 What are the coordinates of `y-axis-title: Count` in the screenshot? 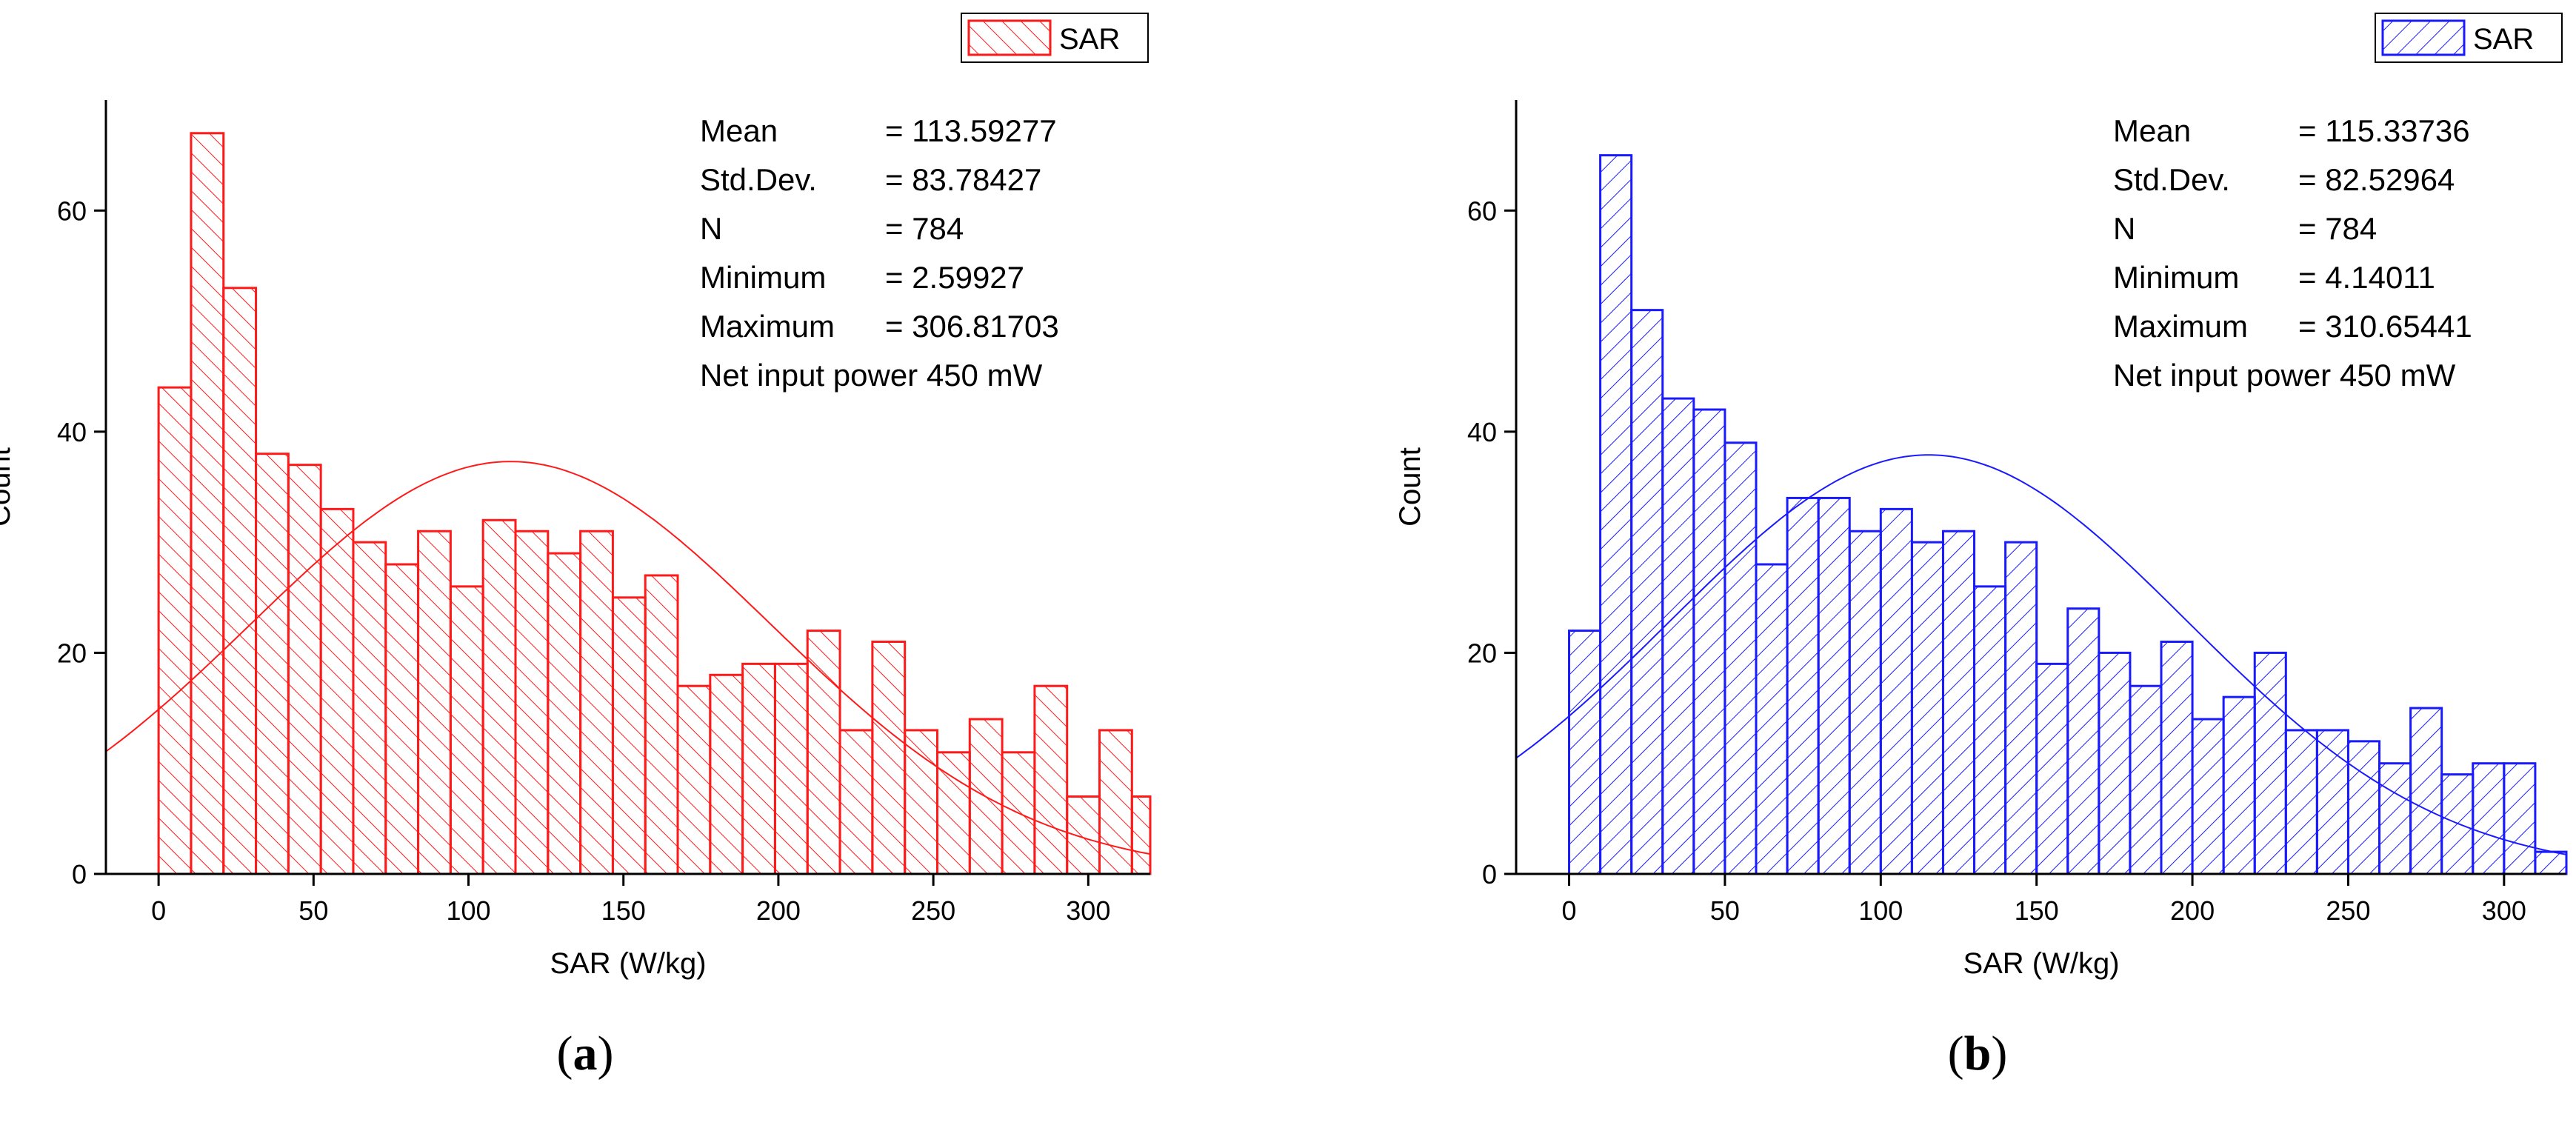 It's located at (8, 487).